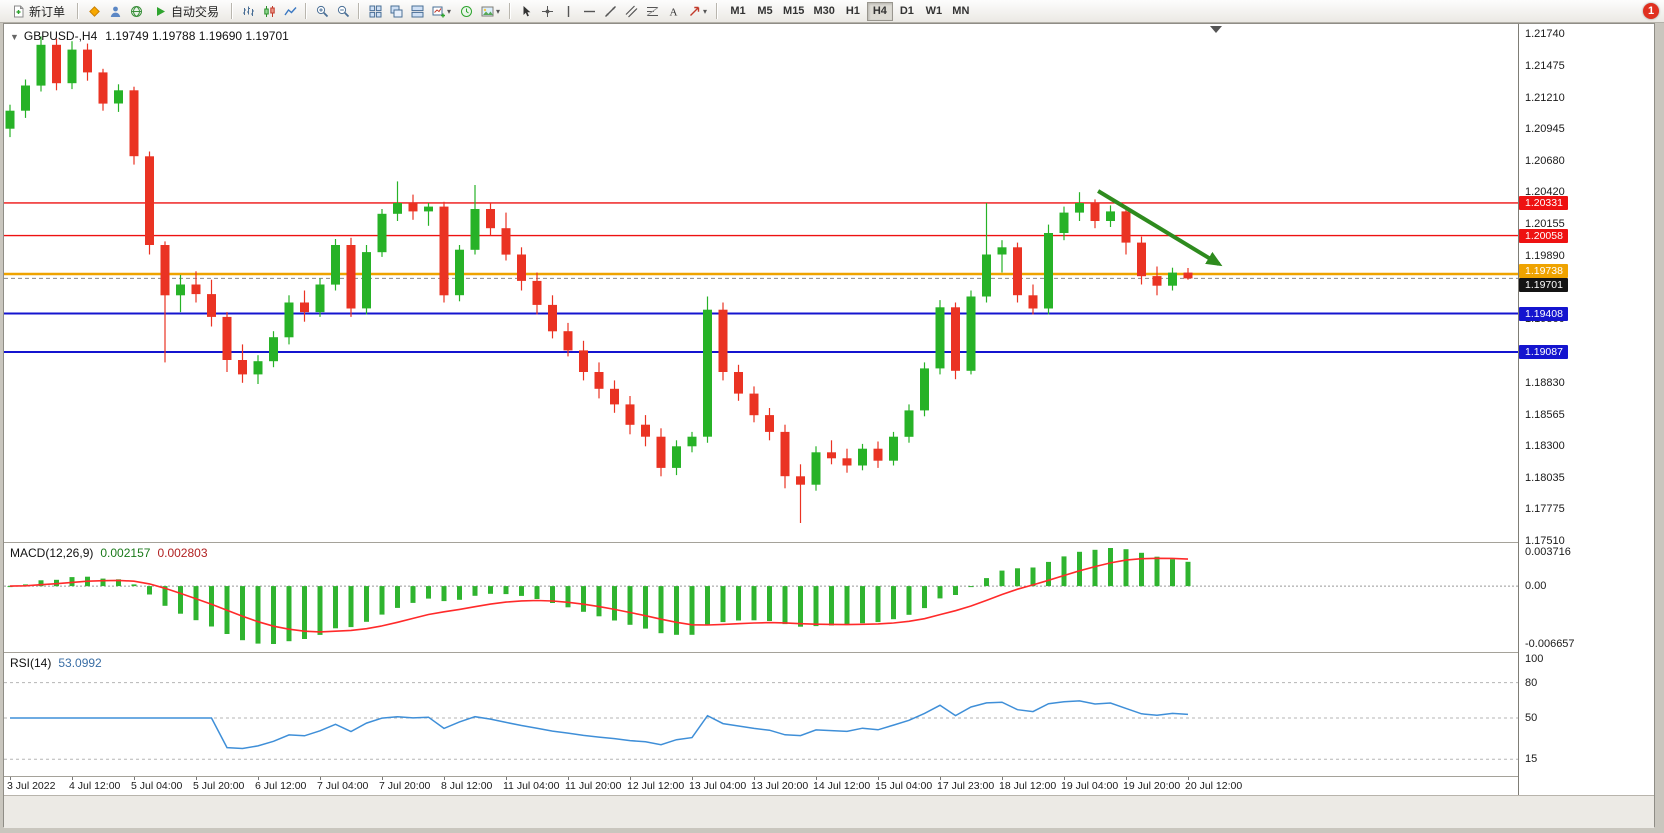  I want to click on crosshair-tool-button, so click(547, 11).